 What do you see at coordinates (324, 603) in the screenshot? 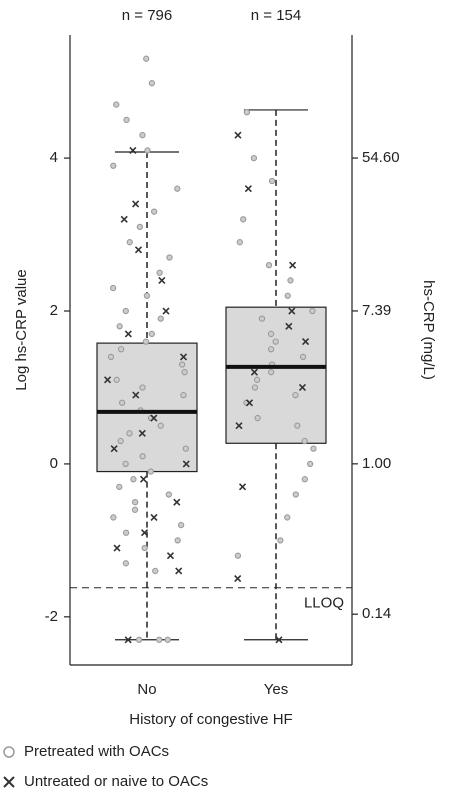
I see `lloq-label: LLOQ` at bounding box center [324, 603].